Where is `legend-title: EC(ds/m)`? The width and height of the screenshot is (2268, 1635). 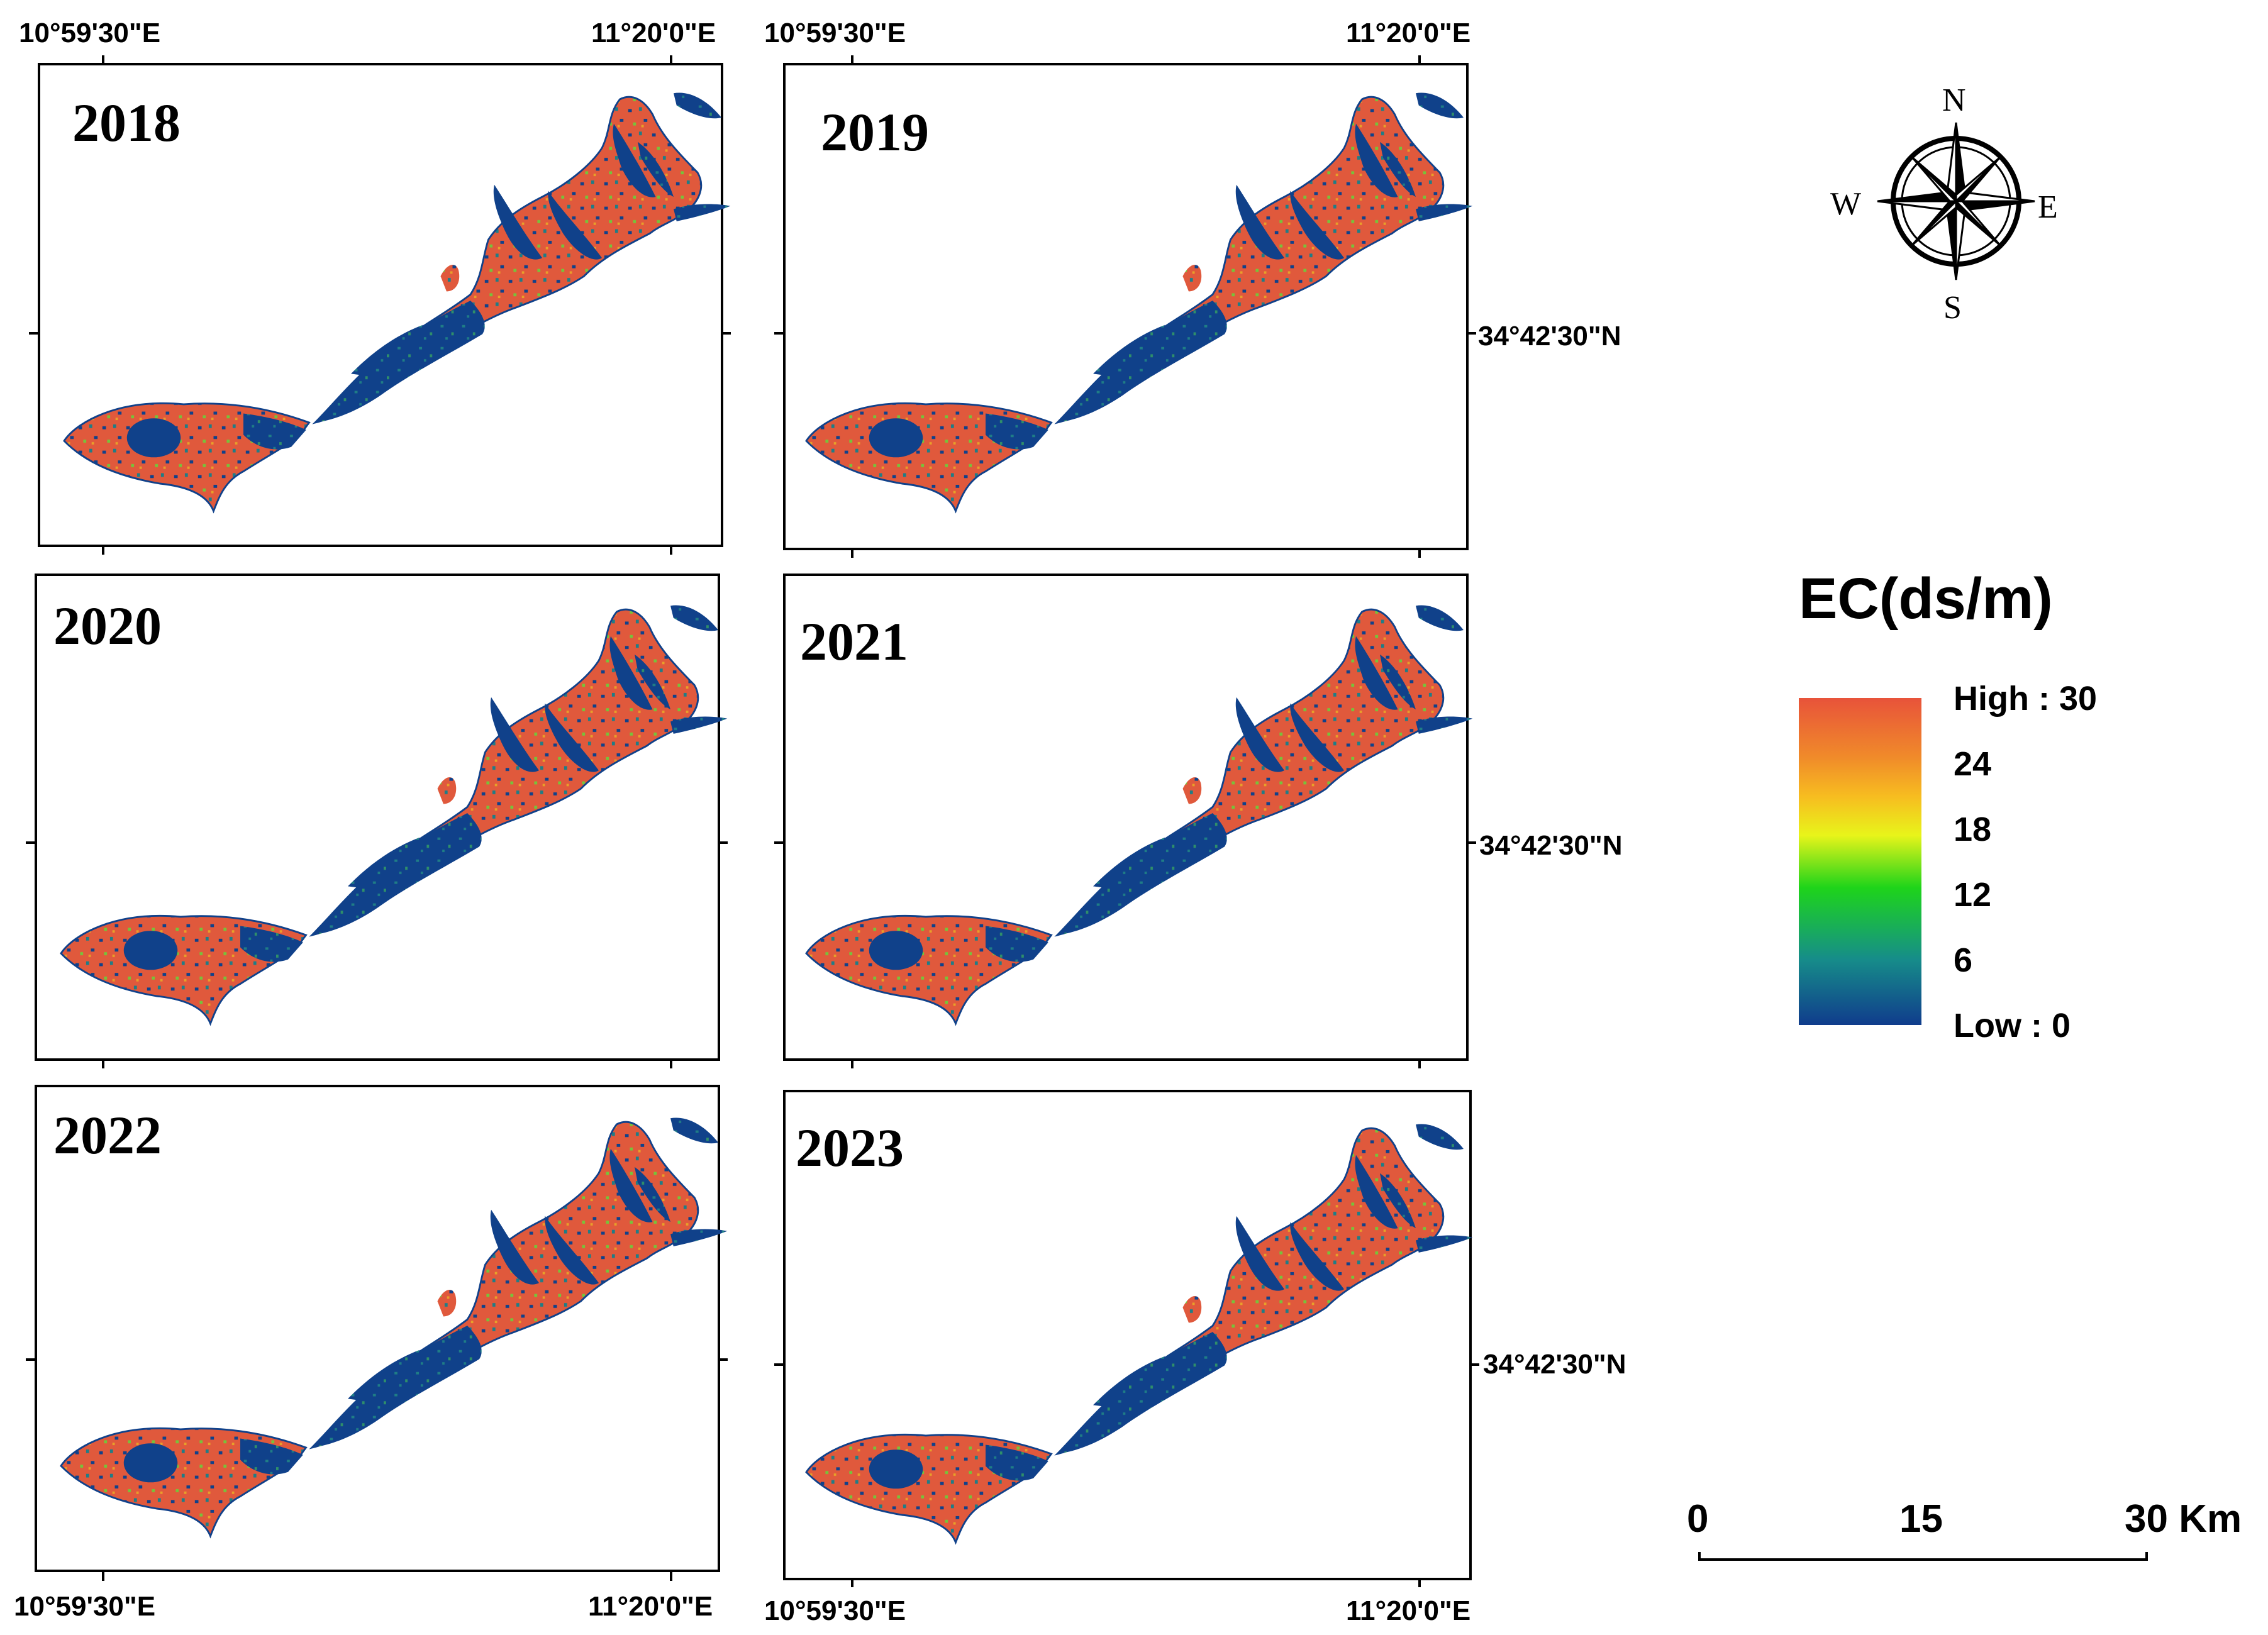
legend-title: EC(ds/m) is located at coordinates (1926, 599).